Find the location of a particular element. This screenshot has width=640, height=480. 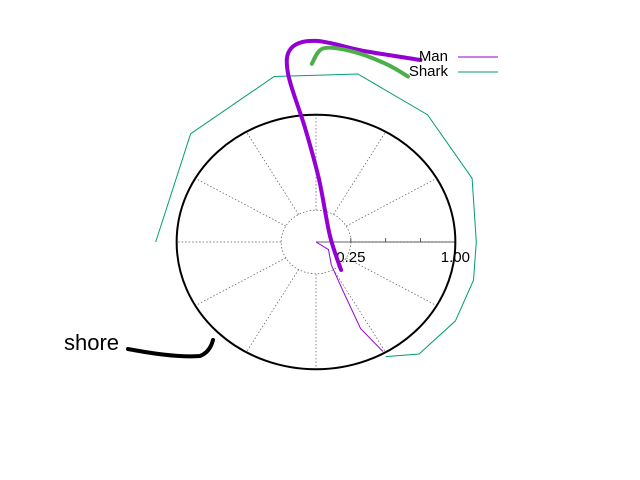

highlight-curve-shark is located at coordinates (359, 62).